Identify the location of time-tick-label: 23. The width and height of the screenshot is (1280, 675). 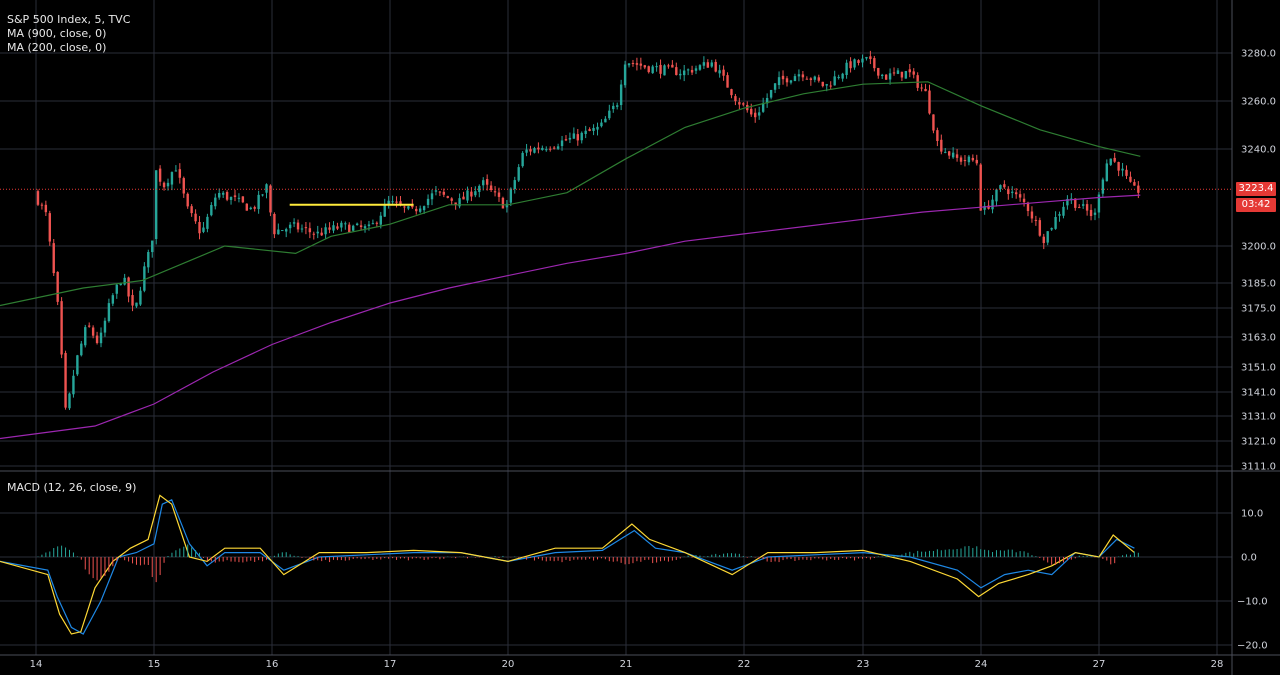
(863, 664).